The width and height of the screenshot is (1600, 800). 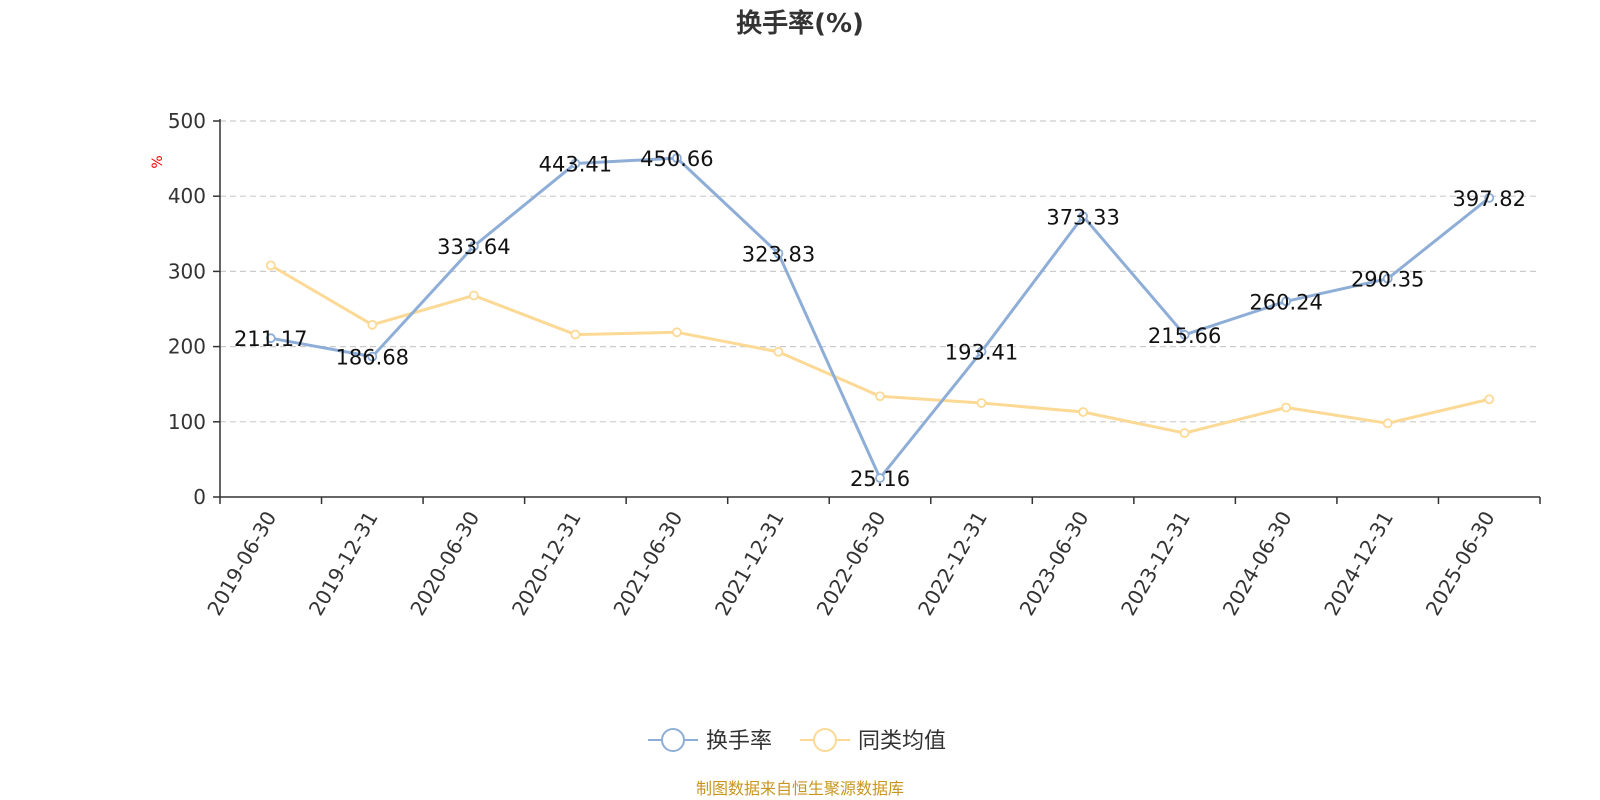 What do you see at coordinates (800, 788) in the screenshot?
I see `source-note: 制图数据来自恒生聚源数据库` at bounding box center [800, 788].